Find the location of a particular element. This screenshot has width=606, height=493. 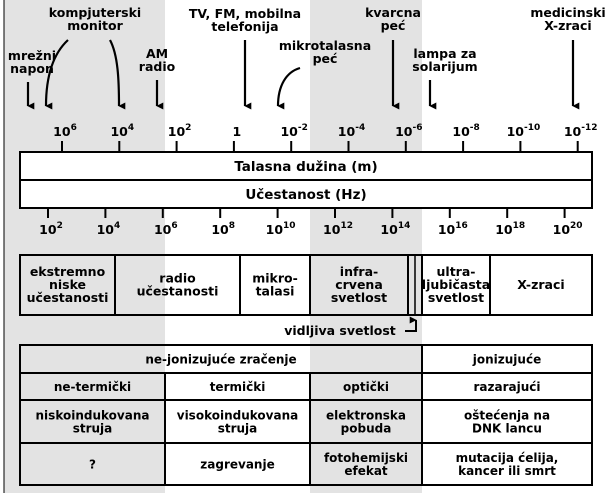

annotation-line: napon is located at coordinates (32, 68).